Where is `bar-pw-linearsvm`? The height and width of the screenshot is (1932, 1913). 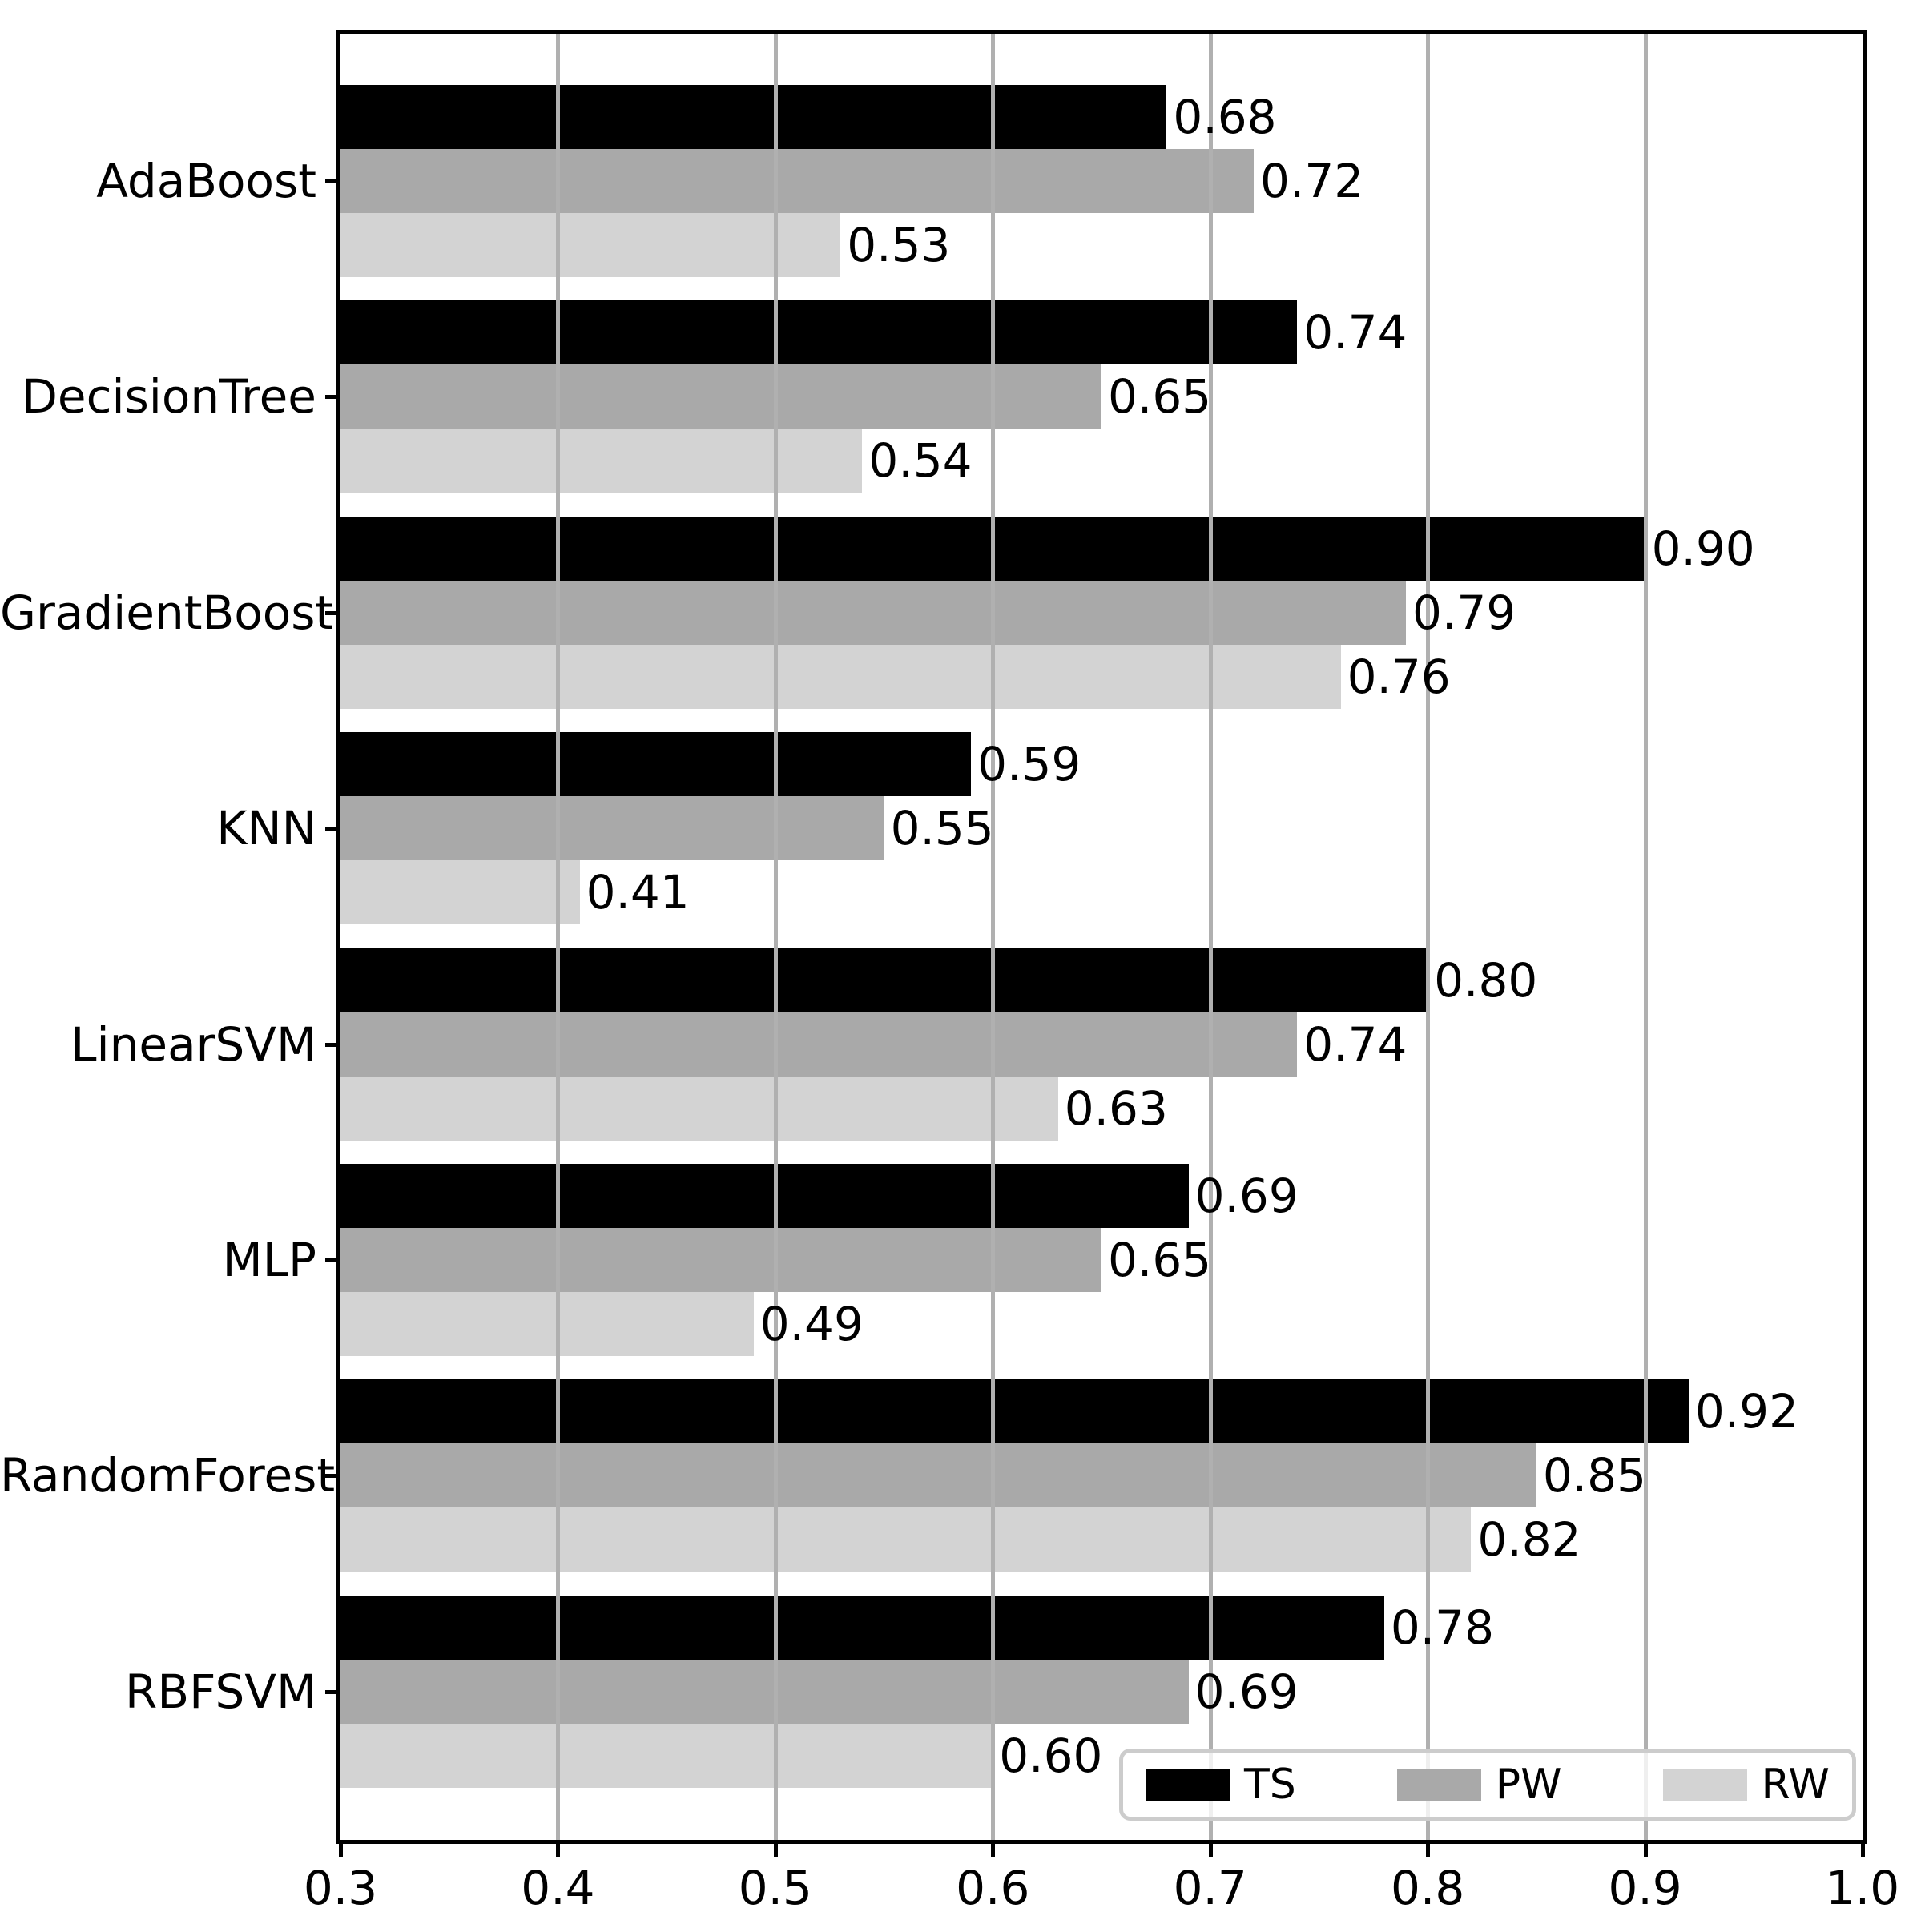
bar-pw-linearsvm is located at coordinates (819, 1044).